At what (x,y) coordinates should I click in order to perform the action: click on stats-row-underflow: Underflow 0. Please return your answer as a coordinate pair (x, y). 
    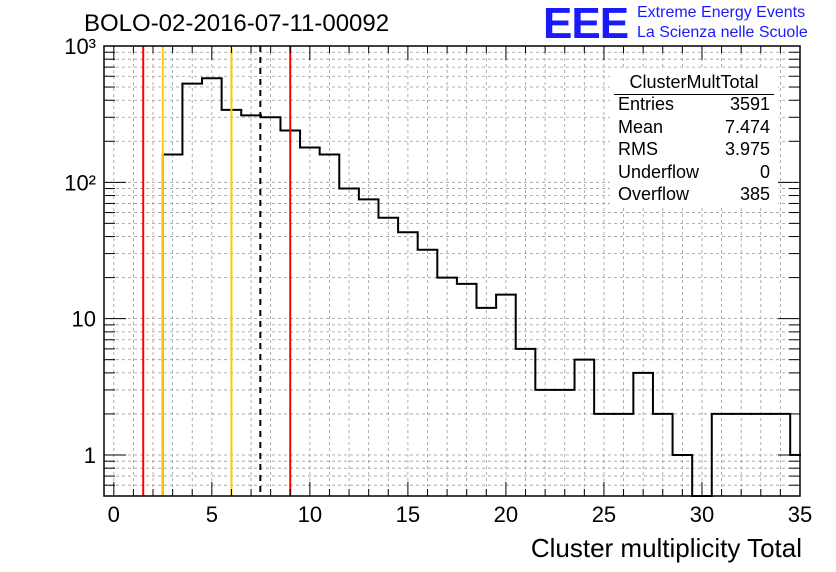
    Looking at the image, I should click on (694, 173).